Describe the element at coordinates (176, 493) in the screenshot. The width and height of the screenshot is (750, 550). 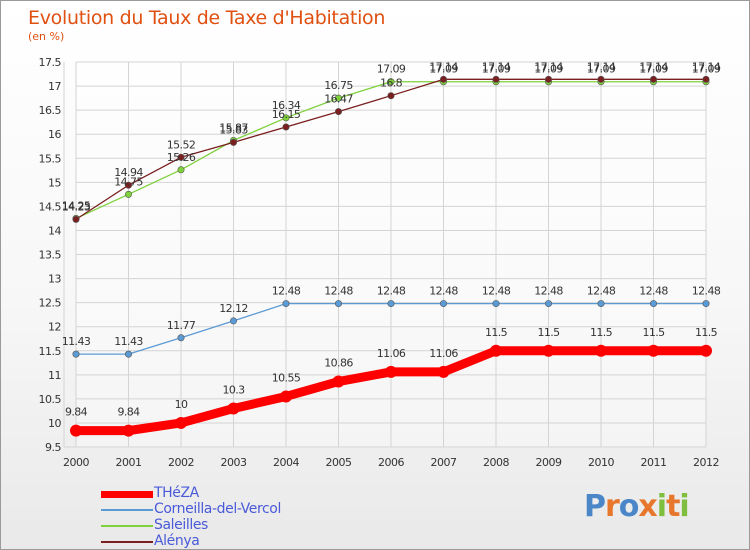
I see `legend-label: THéZA` at that location.